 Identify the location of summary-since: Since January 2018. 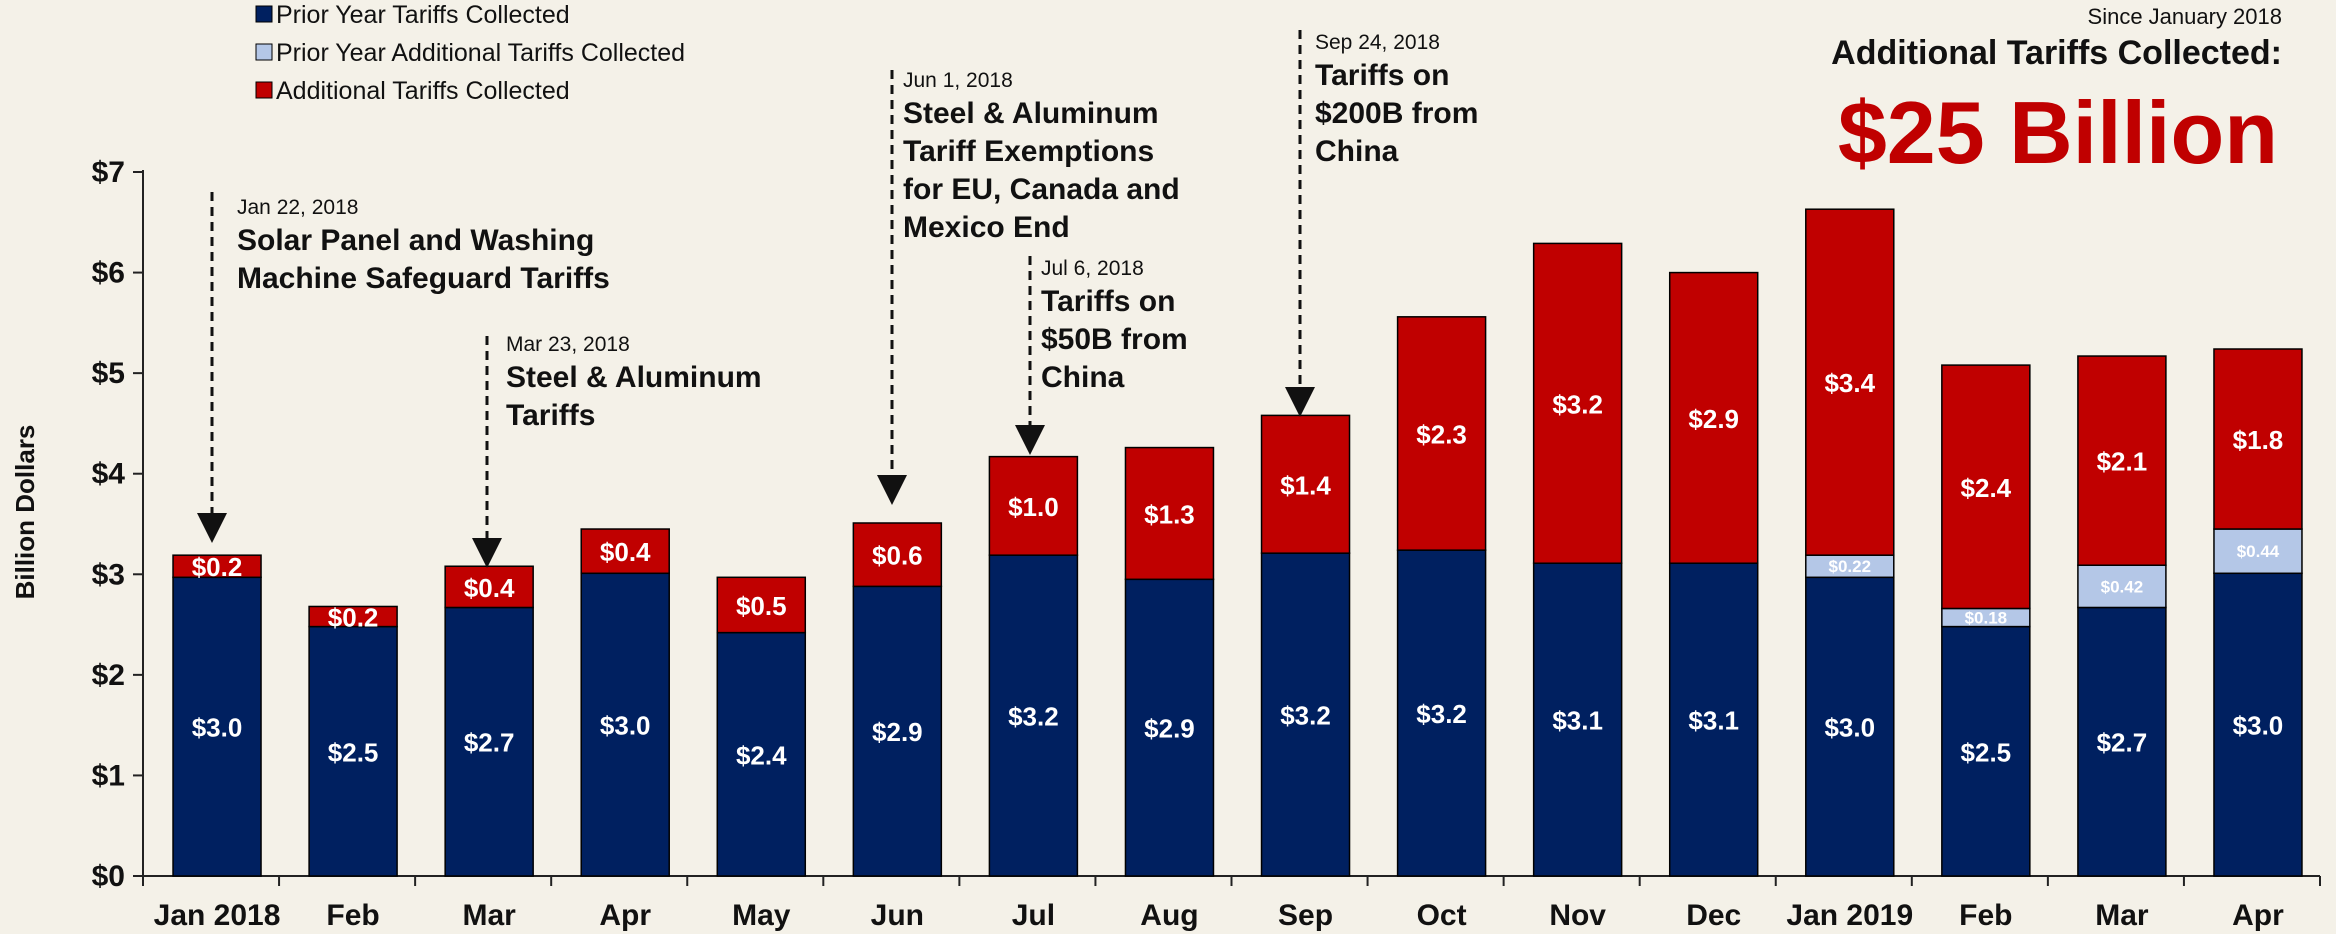
(2185, 16).